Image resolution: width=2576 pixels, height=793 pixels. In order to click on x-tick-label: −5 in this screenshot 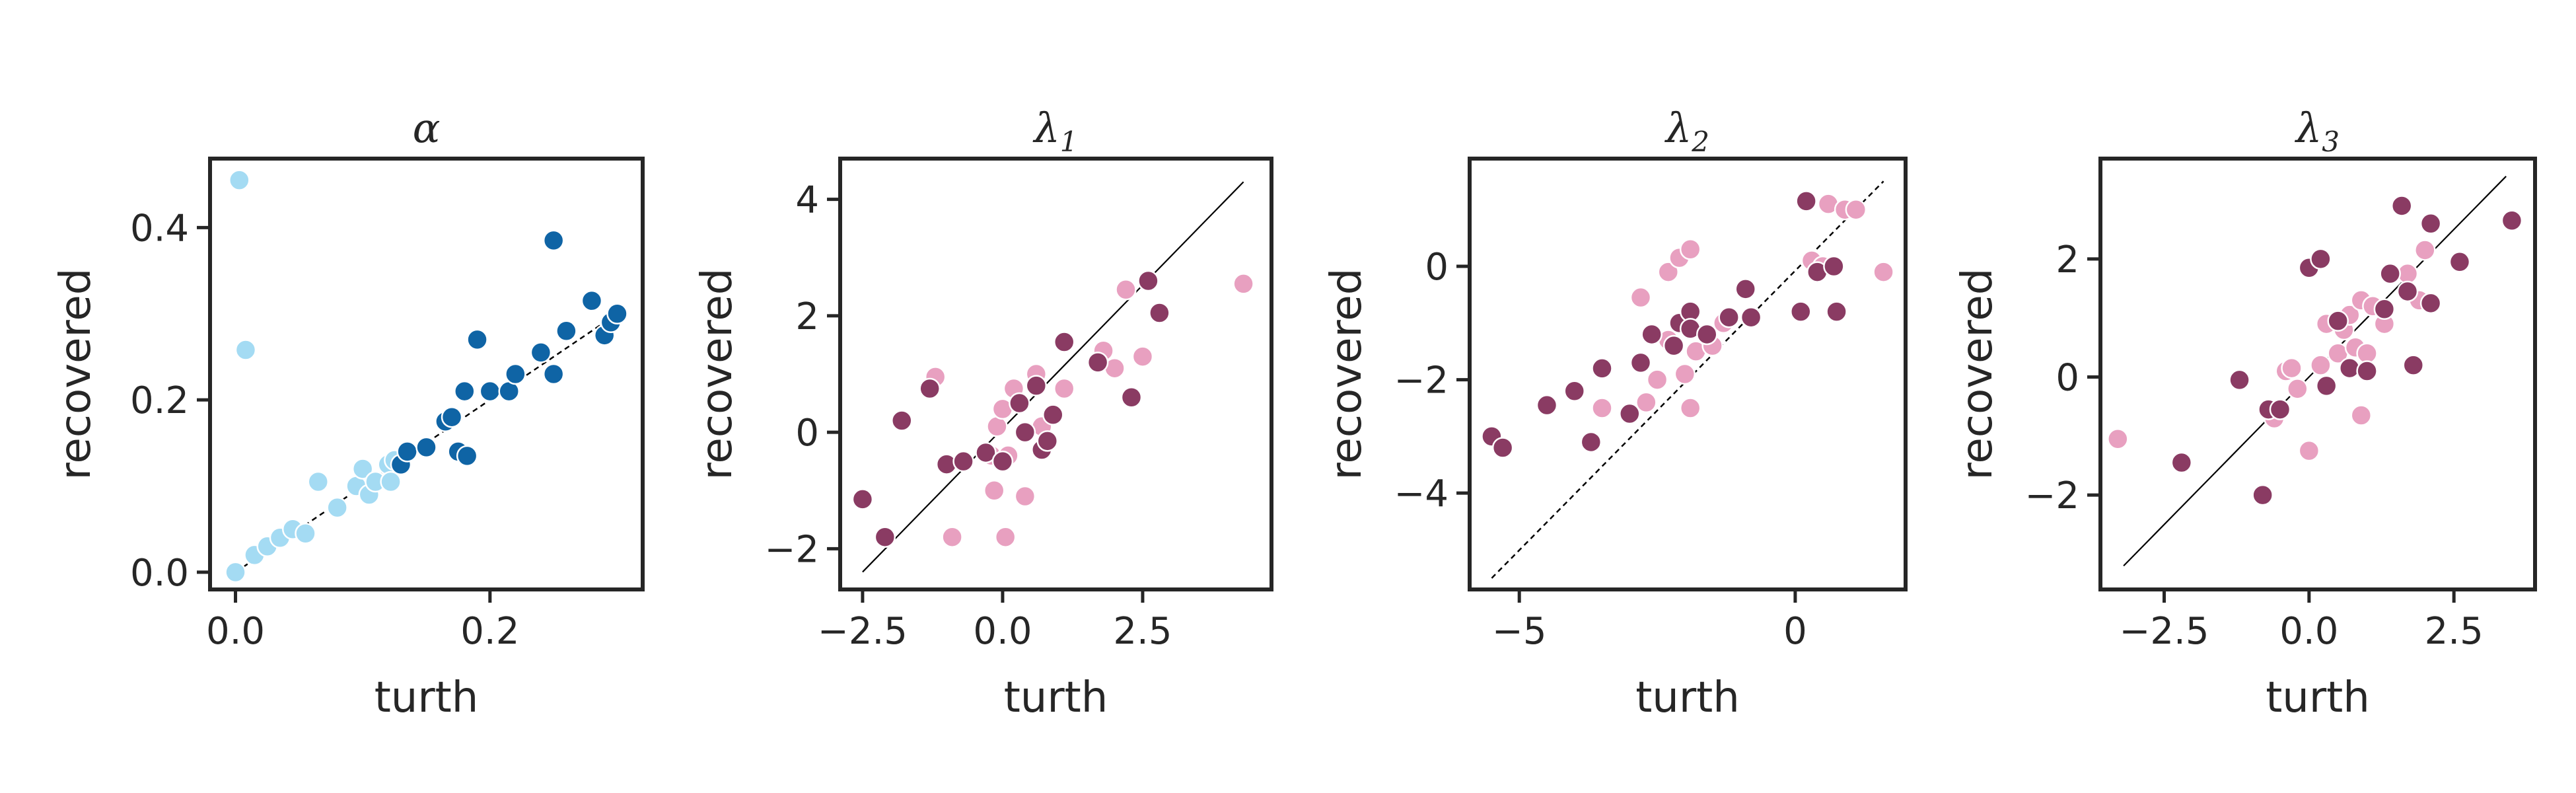, I will do `click(1519, 632)`.